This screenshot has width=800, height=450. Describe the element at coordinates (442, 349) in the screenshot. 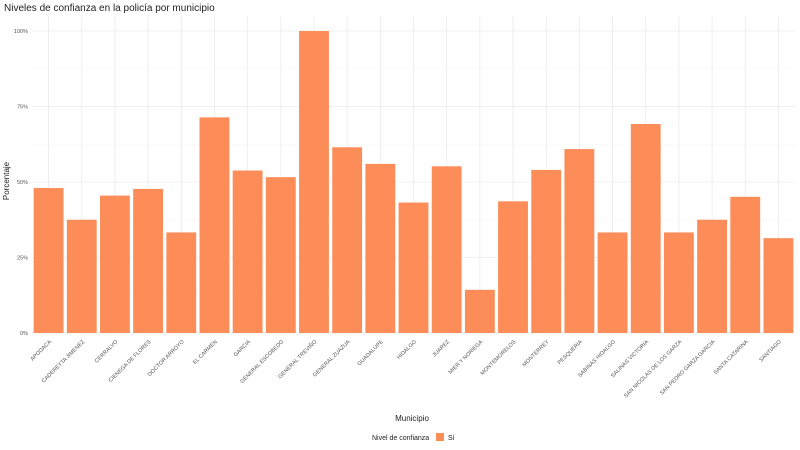

I see `x-tick-label: JUAREZ` at that location.